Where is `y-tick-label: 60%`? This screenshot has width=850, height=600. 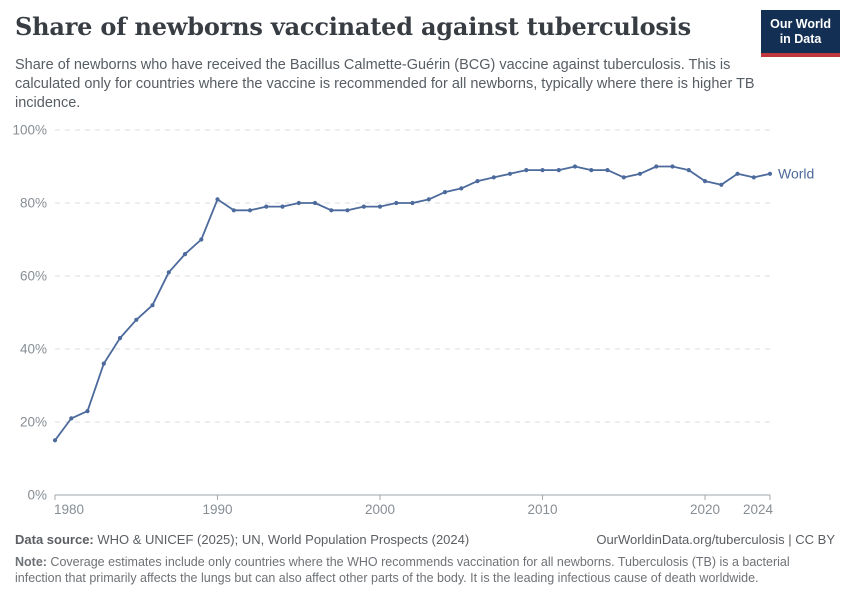
y-tick-label: 60% is located at coordinates (33, 276).